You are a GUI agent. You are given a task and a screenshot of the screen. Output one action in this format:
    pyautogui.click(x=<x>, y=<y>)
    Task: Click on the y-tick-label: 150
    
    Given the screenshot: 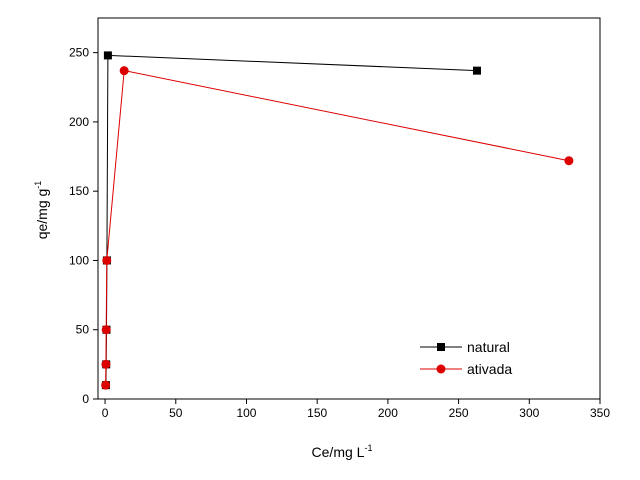 What is the action you would take?
    pyautogui.click(x=79, y=191)
    